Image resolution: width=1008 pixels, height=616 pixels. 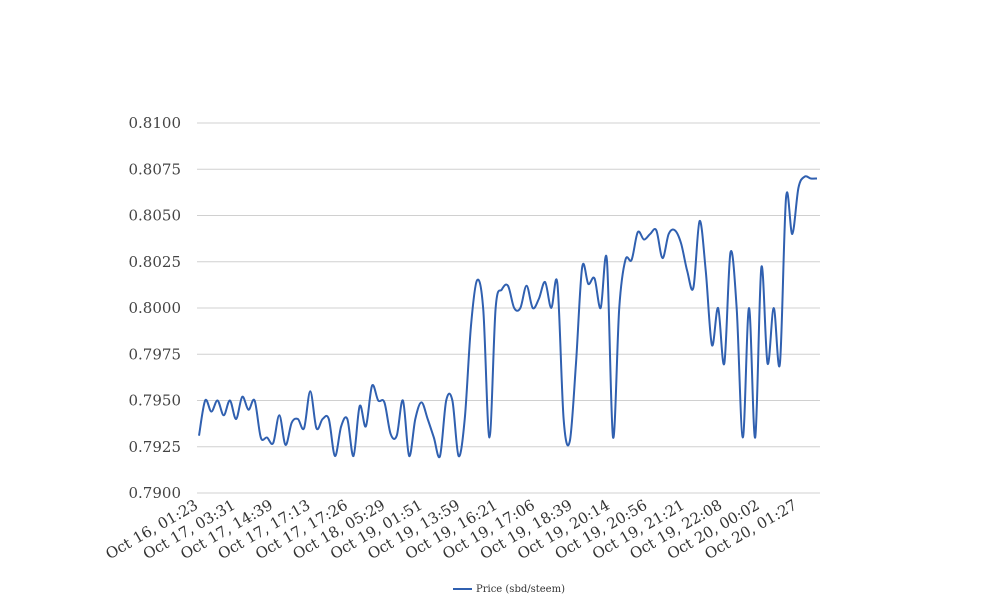 What do you see at coordinates (155, 493) in the screenshot?
I see `y-tick-label: 0.7900` at bounding box center [155, 493].